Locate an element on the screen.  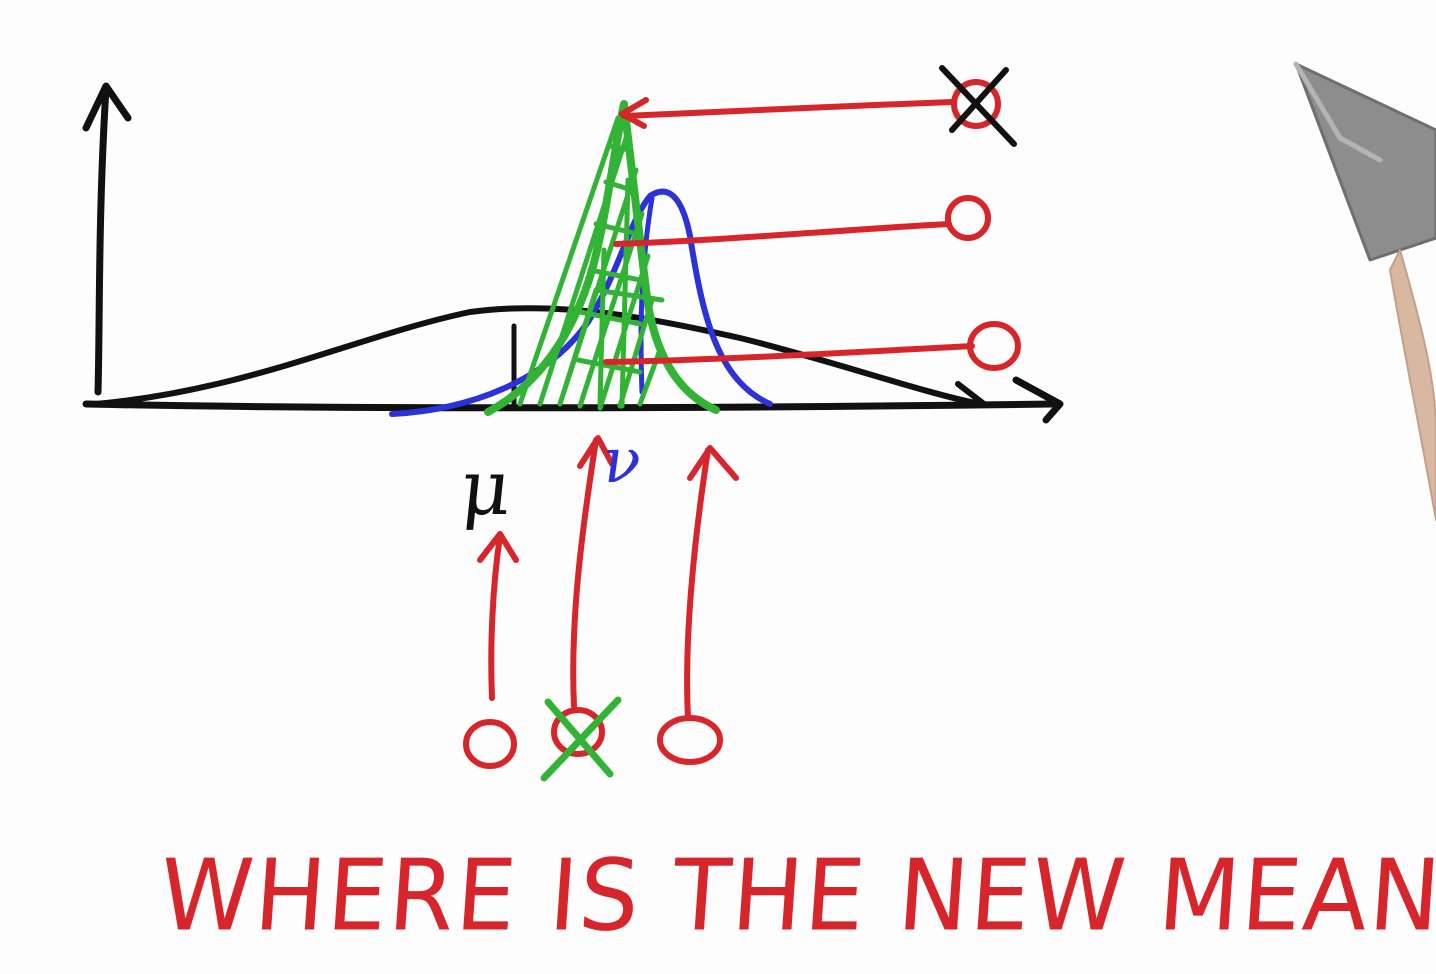
pen-icon is located at coordinates (1366, 292).